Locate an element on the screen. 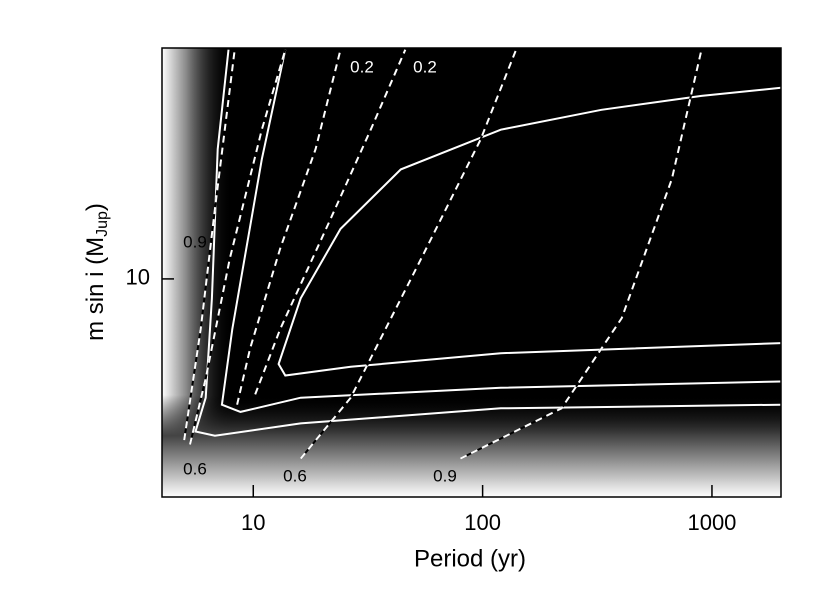  x-tick-label: 1000 is located at coordinates (711, 522).